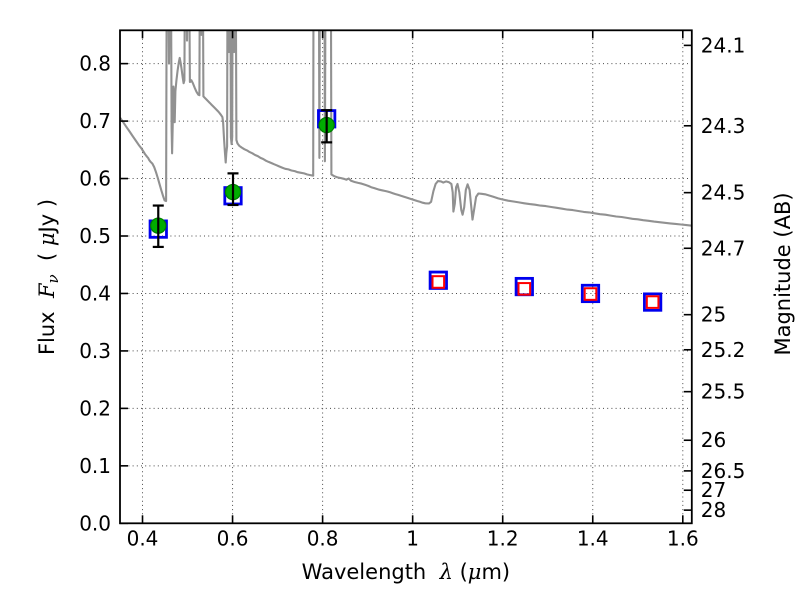 Image resolution: width=800 pixels, height=600 pixels. What do you see at coordinates (95, 293) in the screenshot?
I see `y-left-tick-label: 0.4` at bounding box center [95, 293].